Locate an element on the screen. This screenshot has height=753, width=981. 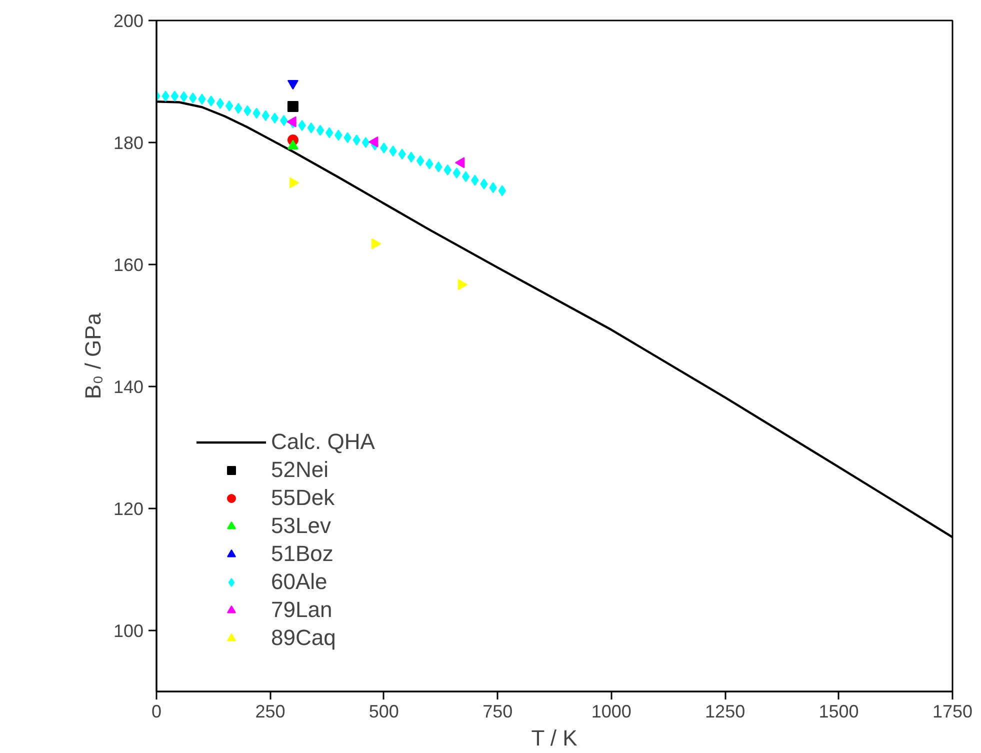
legend-label: 52Nei is located at coordinates (299, 470).